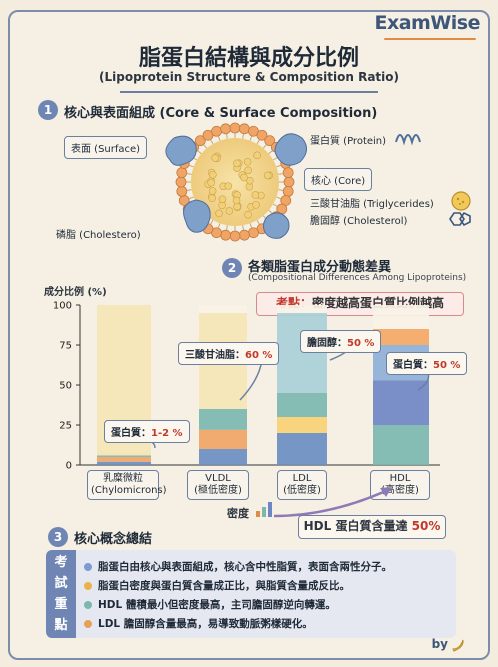 This screenshot has width=498, height=667. I want to click on y-tick-label: 25, so click(65, 426).